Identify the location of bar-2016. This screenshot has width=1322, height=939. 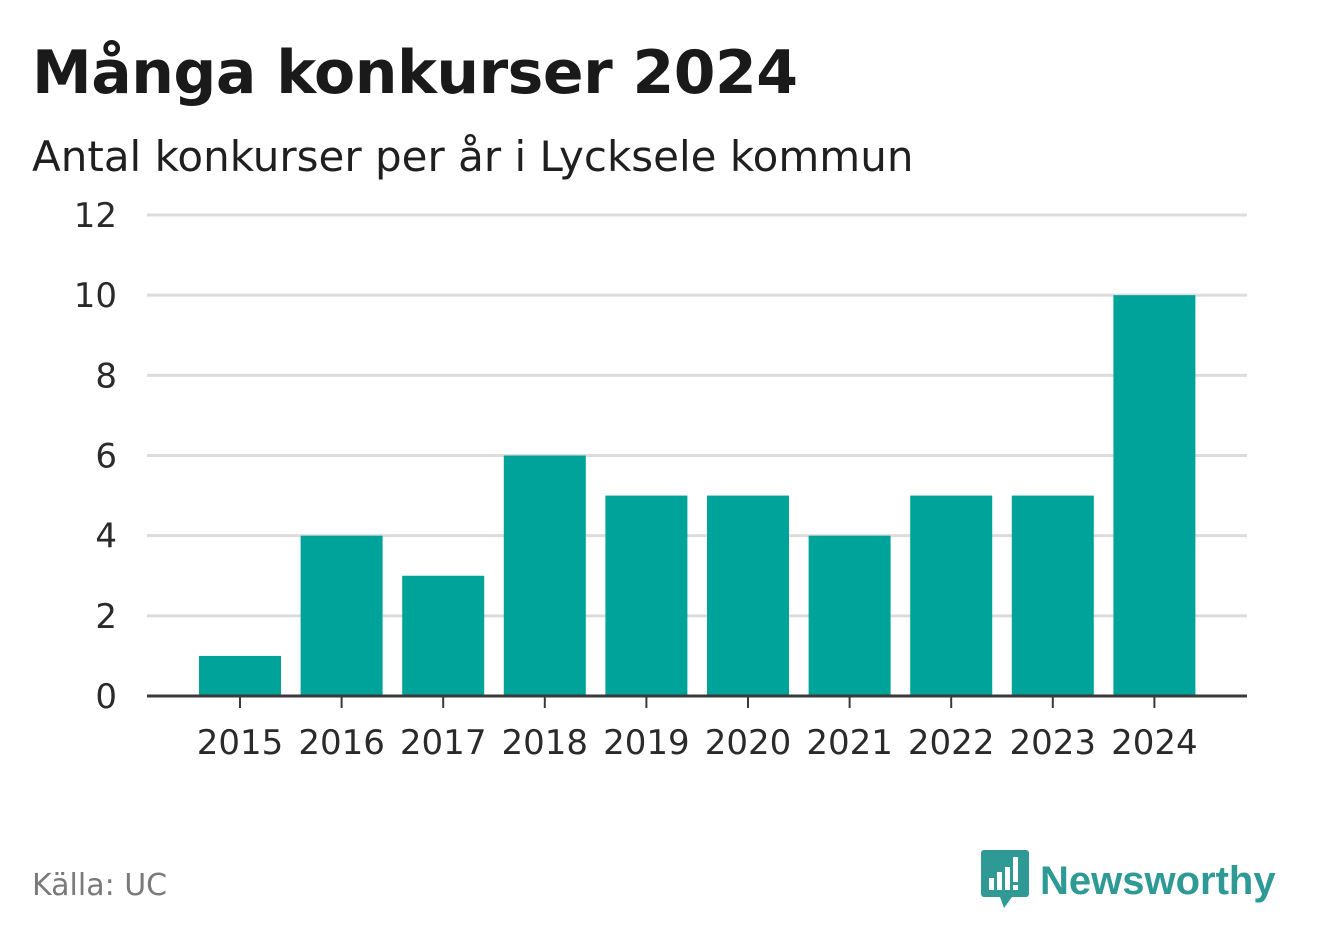
(341, 615).